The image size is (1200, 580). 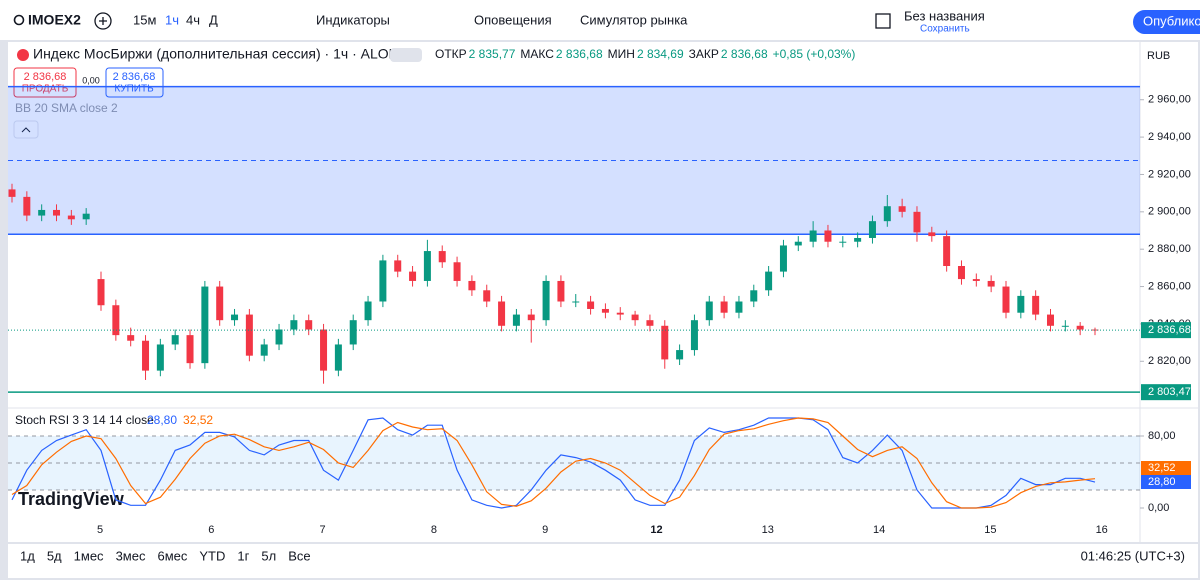 What do you see at coordinates (744, 54) in the screenshot?
I see `legend-value: 2 836,68` at bounding box center [744, 54].